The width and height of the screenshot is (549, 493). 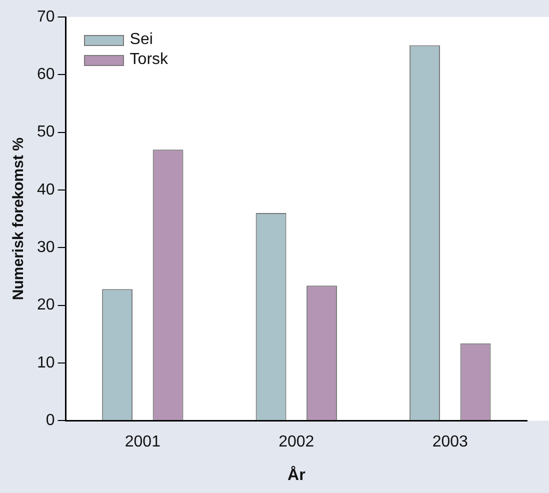 What do you see at coordinates (46, 247) in the screenshot?
I see `y-tick-label: 30` at bounding box center [46, 247].